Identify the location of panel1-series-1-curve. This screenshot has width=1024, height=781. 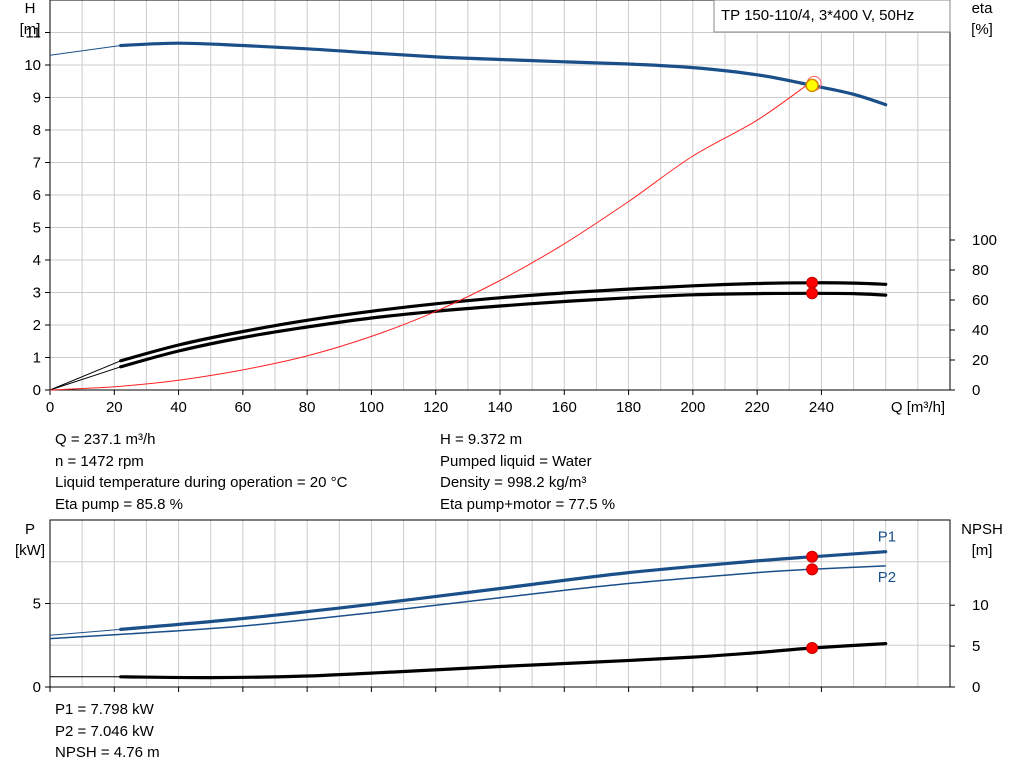
(503, 74).